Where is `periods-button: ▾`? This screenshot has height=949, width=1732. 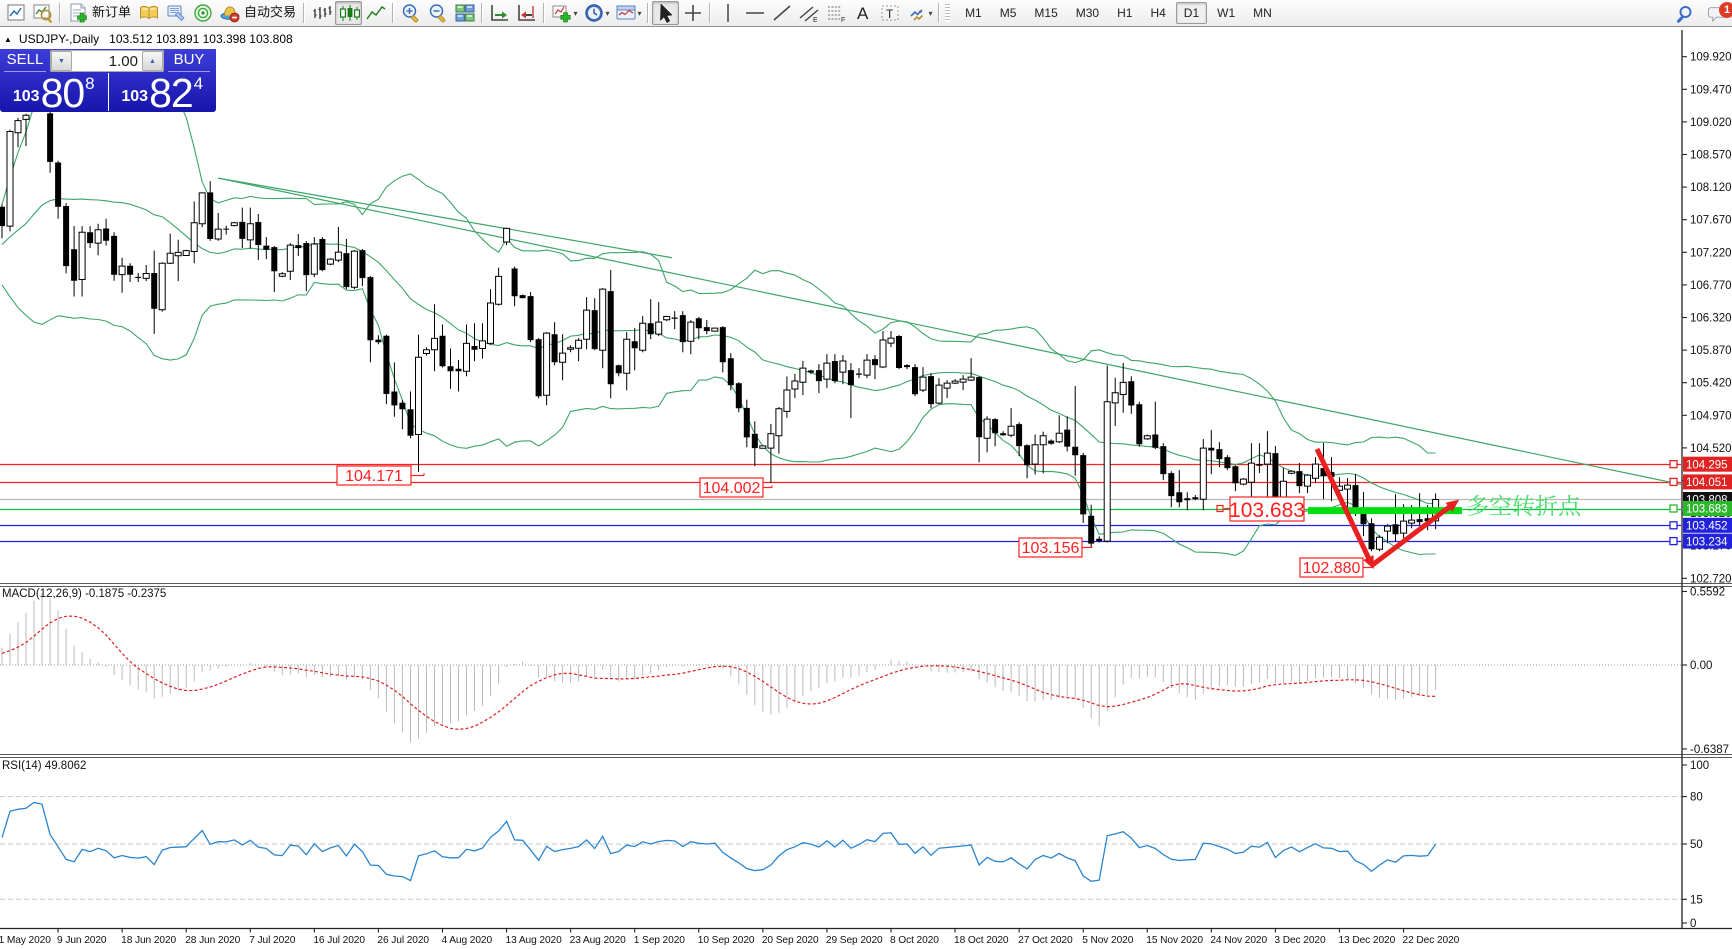
periods-button: ▾ is located at coordinates (596, 13).